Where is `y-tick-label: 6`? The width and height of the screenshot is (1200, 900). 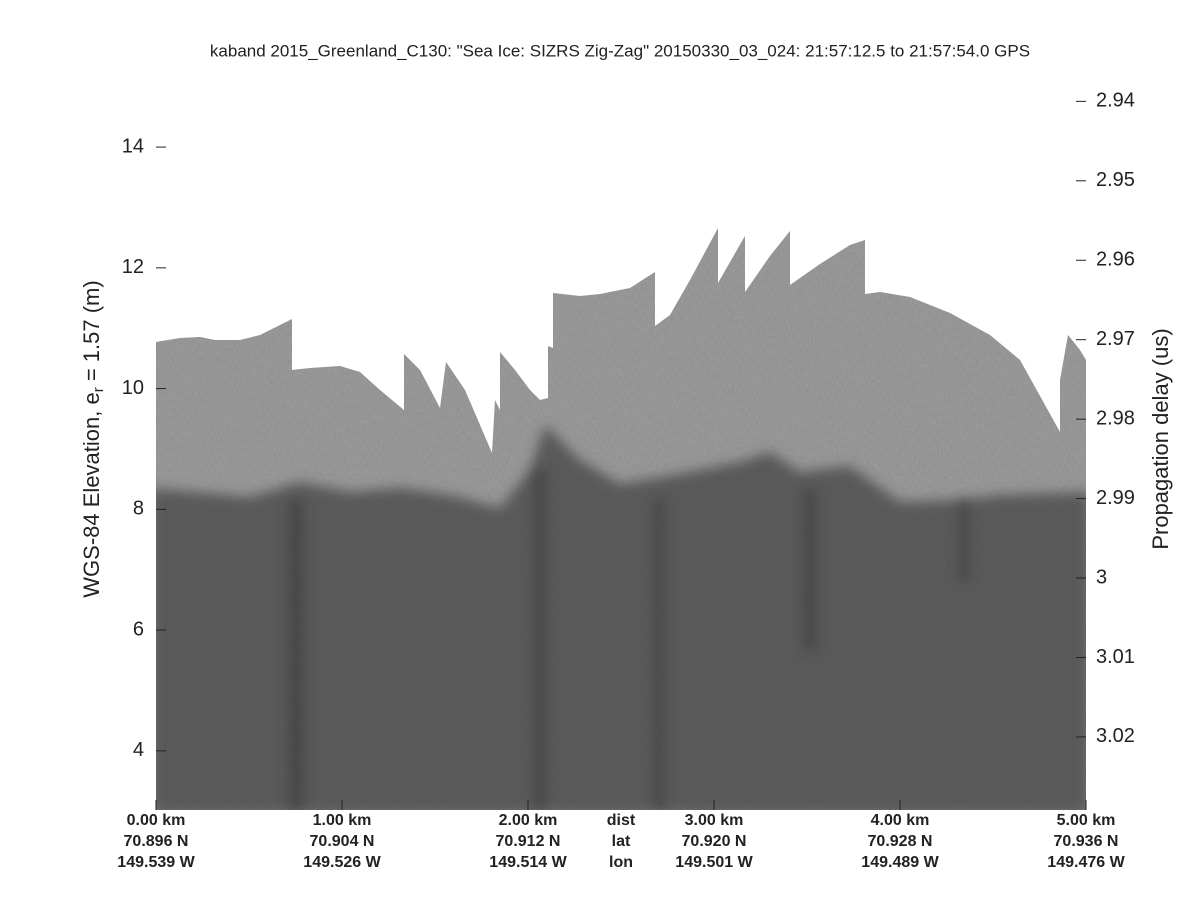 y-tick-label: 6 is located at coordinates (138, 629).